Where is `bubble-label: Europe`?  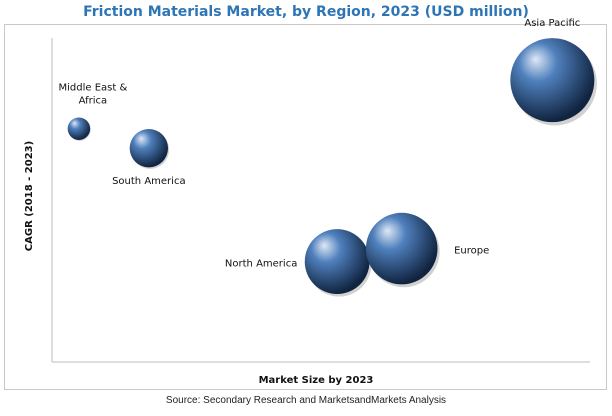 bubble-label: Europe is located at coordinates (471, 251).